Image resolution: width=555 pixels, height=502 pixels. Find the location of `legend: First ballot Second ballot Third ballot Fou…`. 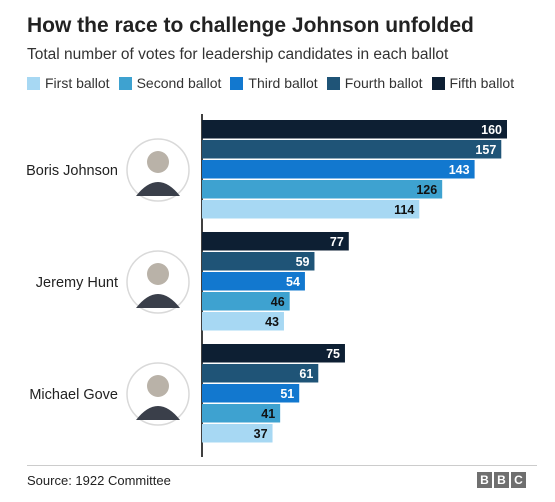

legend: First ballot Second ballot Third ballot Fou… is located at coordinates (275, 83).